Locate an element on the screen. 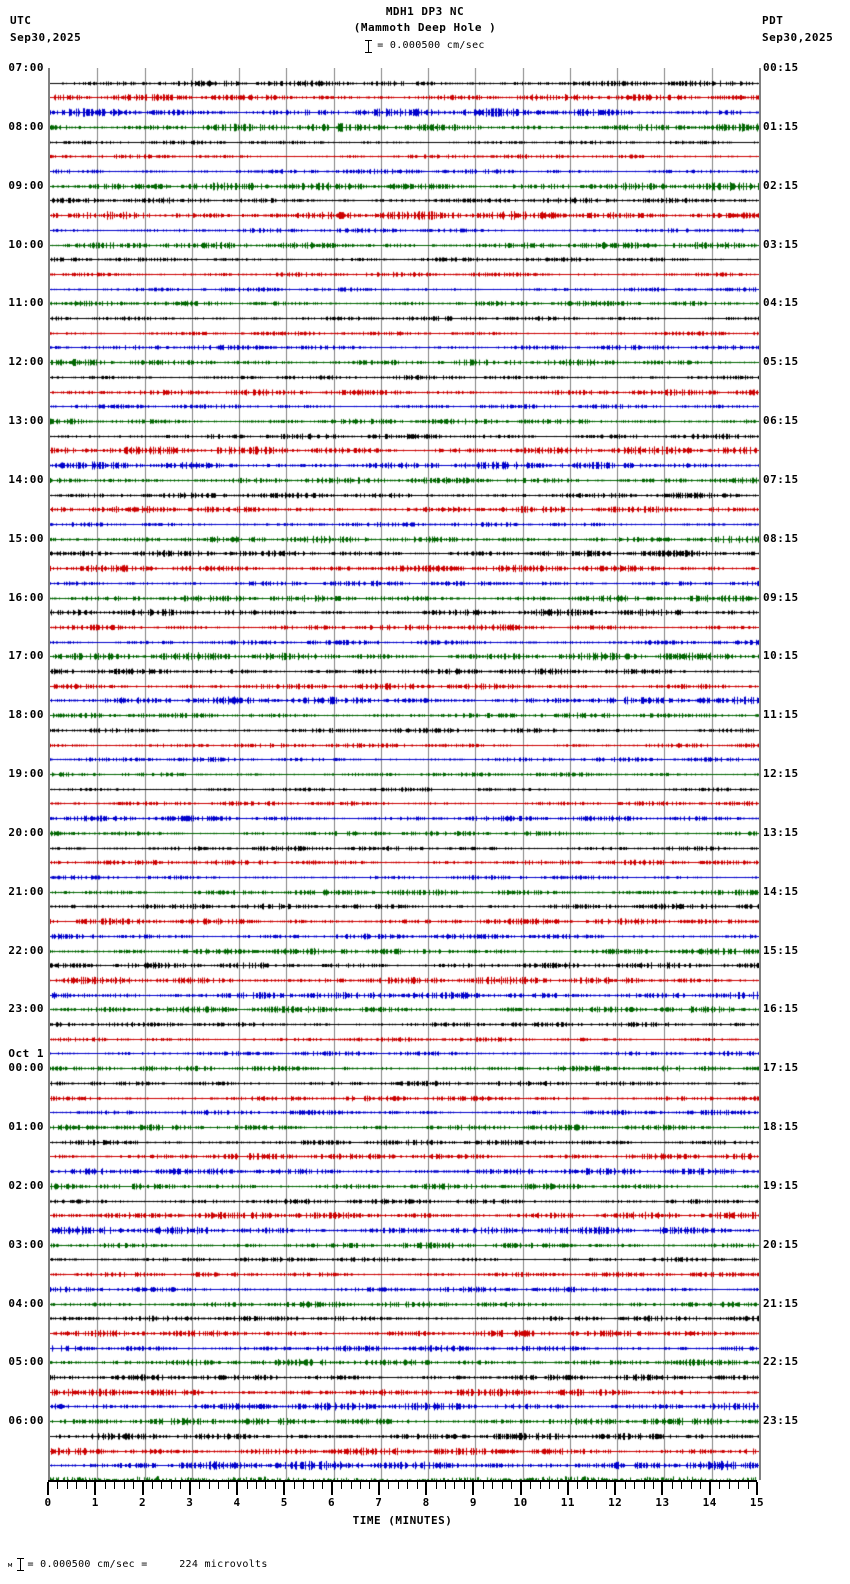 The image size is (850, 1584). left-time-label-03-00: 03:00 is located at coordinates (26, 1244).